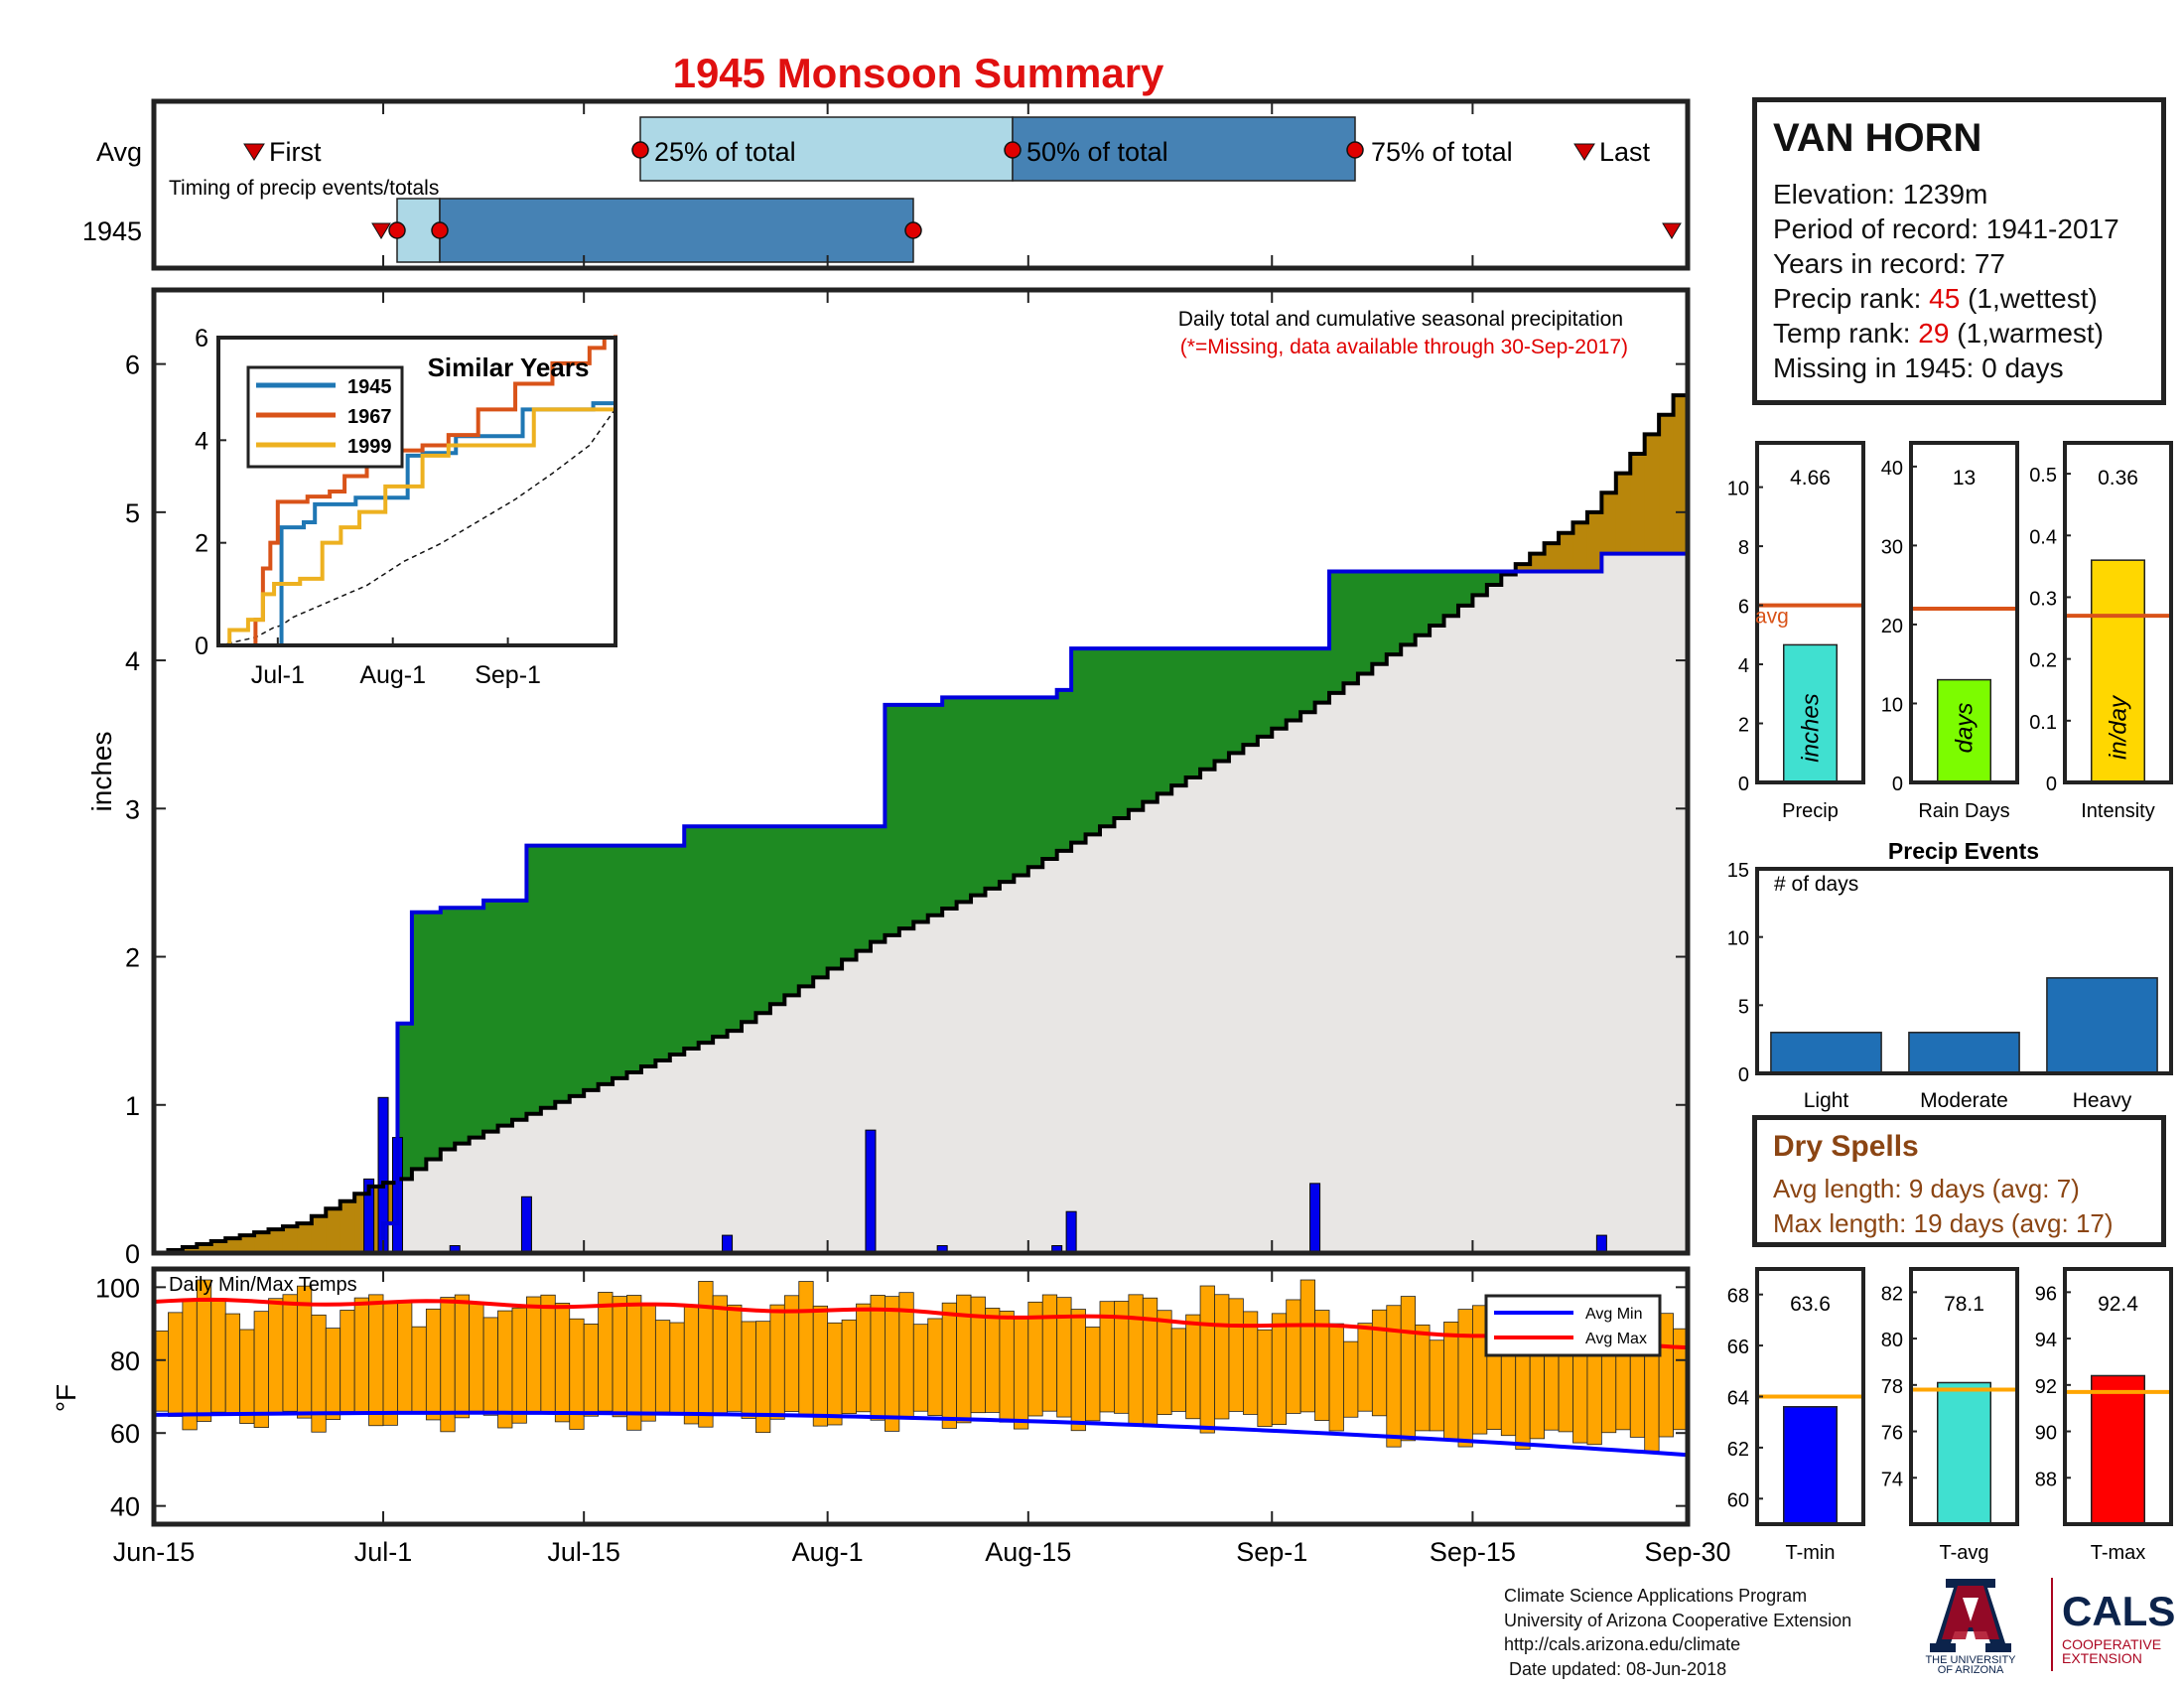  Describe the element at coordinates (1687, 1552) in the screenshot. I see `x-tick-label: Sep-30` at that location.